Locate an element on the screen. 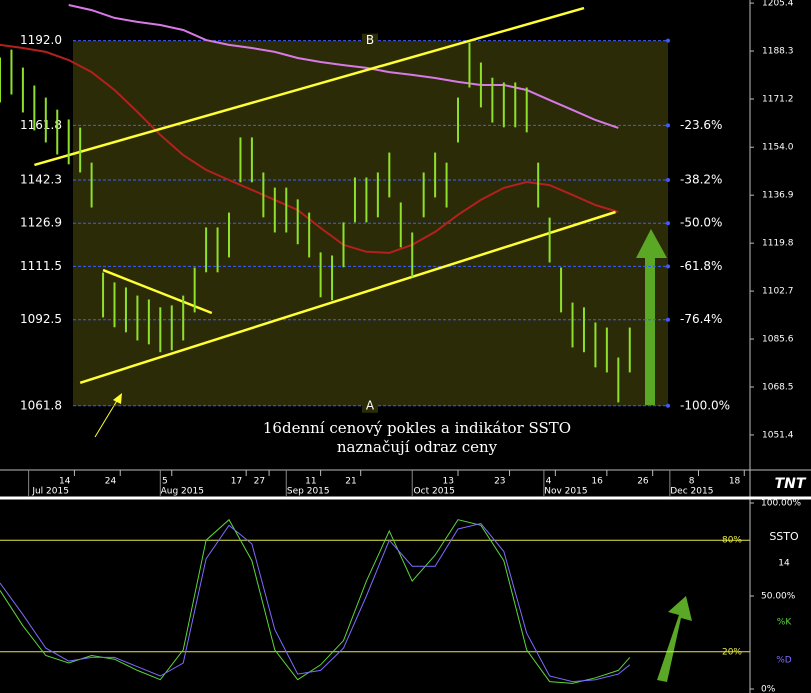  y-tick-label: 100.00% is located at coordinates (781, 504).